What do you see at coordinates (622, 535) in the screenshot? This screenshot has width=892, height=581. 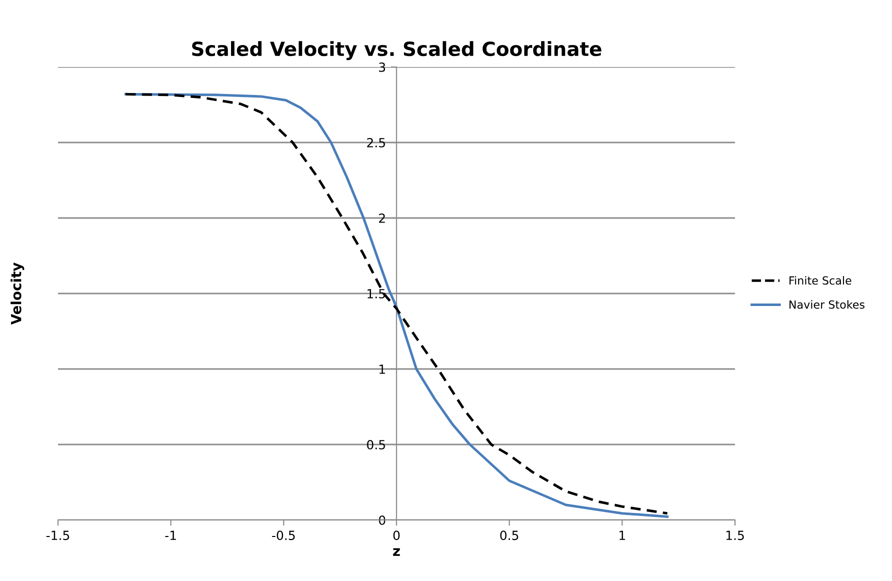 I see `x-tick-label: 1` at bounding box center [622, 535].